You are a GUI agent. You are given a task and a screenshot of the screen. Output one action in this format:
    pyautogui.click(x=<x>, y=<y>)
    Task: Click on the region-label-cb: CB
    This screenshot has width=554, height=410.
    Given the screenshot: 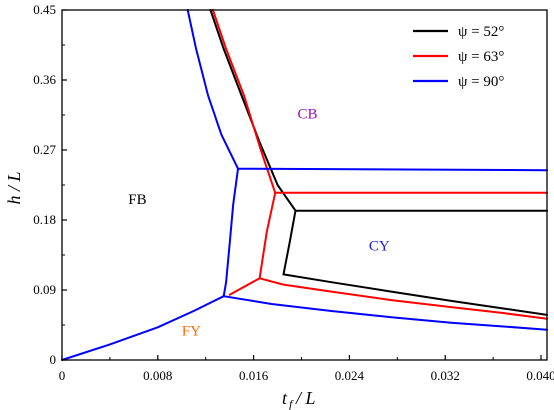 What is the action you would take?
    pyautogui.click(x=307, y=114)
    